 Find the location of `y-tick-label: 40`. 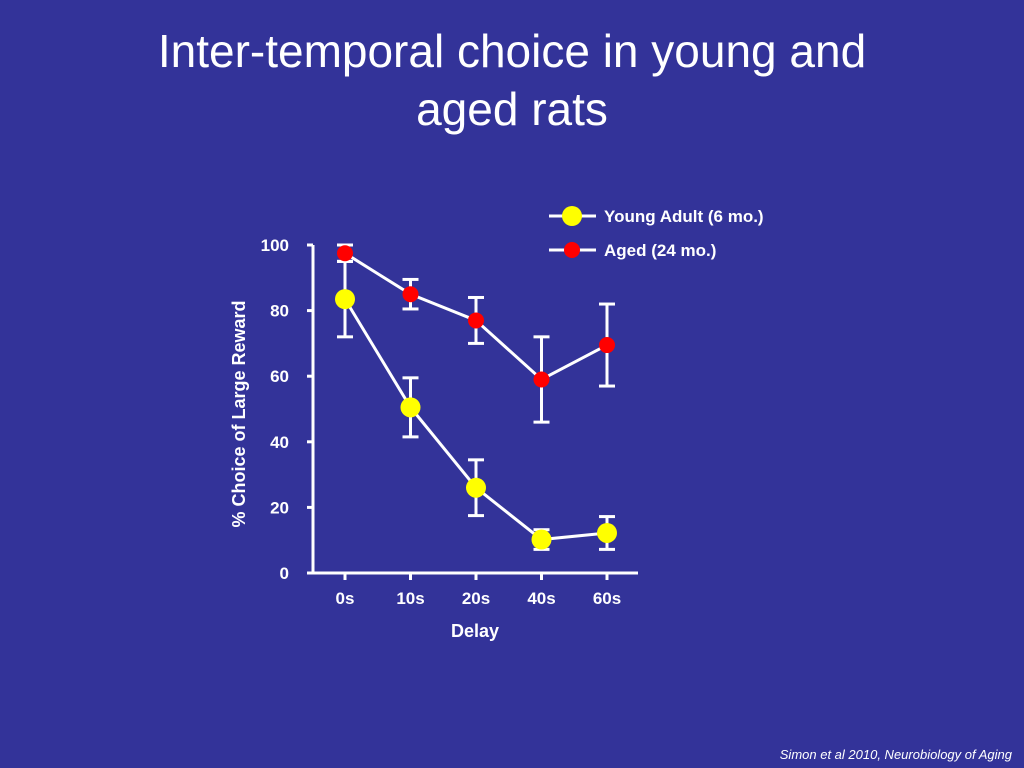

y-tick-label: 40 is located at coordinates (279, 442).